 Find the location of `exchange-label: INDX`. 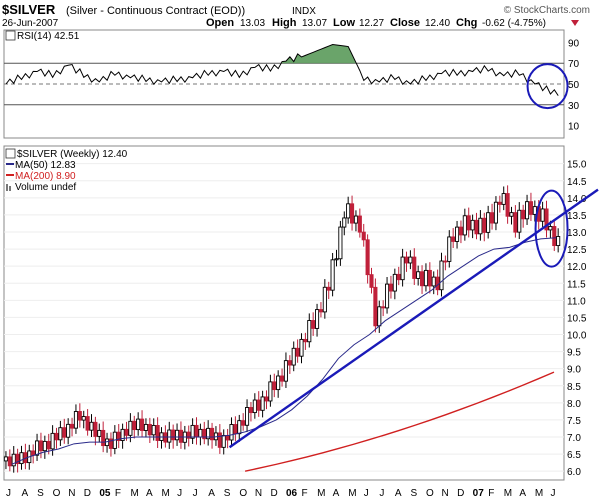

exchange-label: INDX is located at coordinates (304, 11).